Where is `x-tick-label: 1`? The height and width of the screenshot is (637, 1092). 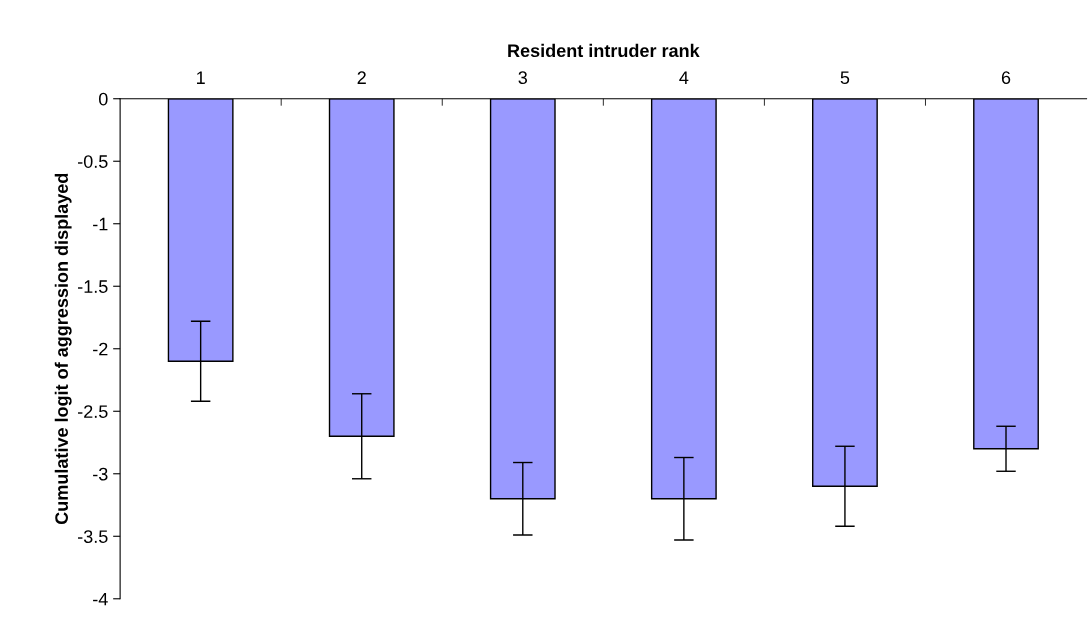 x-tick-label: 1 is located at coordinates (201, 77).